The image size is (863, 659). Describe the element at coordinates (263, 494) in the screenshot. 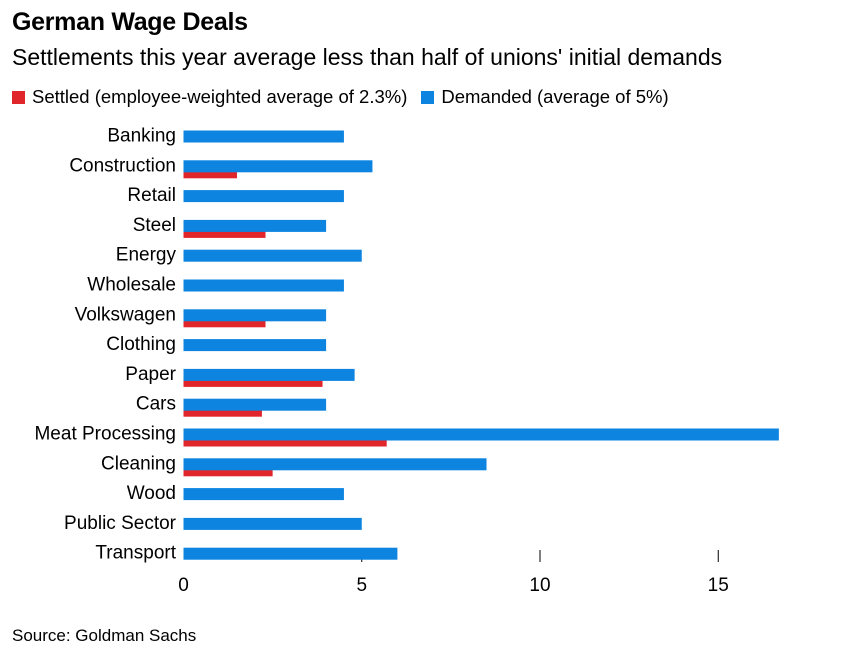

I see `bar-demanded-wood` at that location.